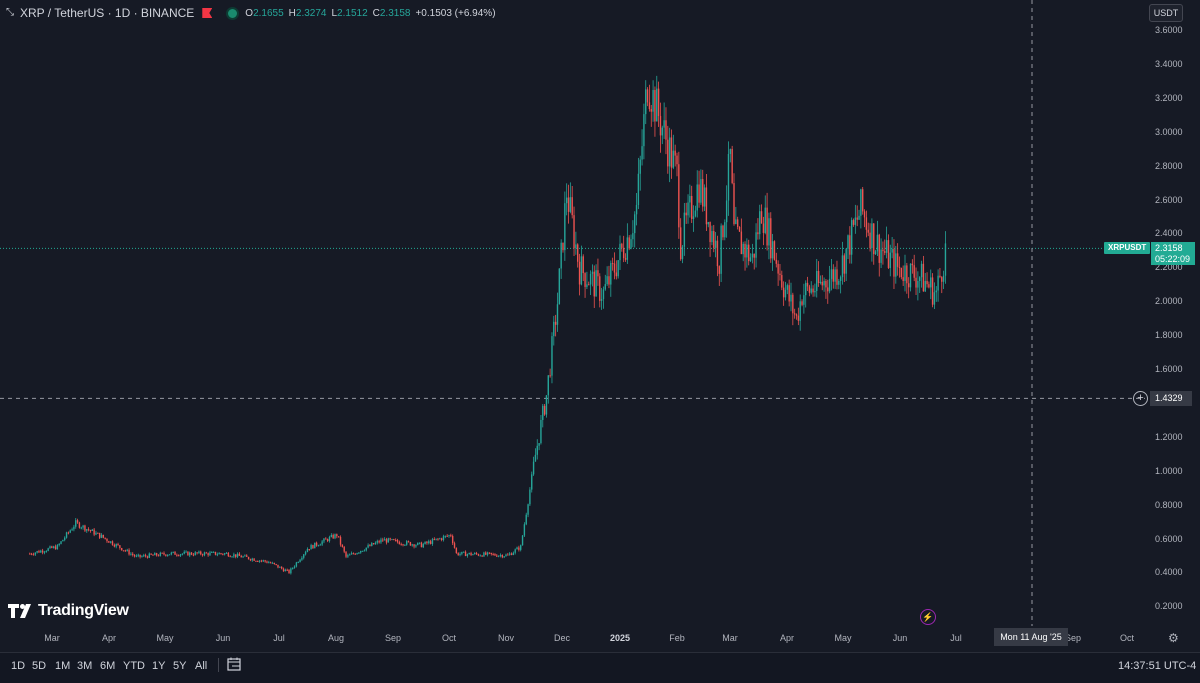 This screenshot has width=1200, height=683. Describe the element at coordinates (1169, 301) in the screenshot. I see `price-tick-label: 2.0000` at that location.